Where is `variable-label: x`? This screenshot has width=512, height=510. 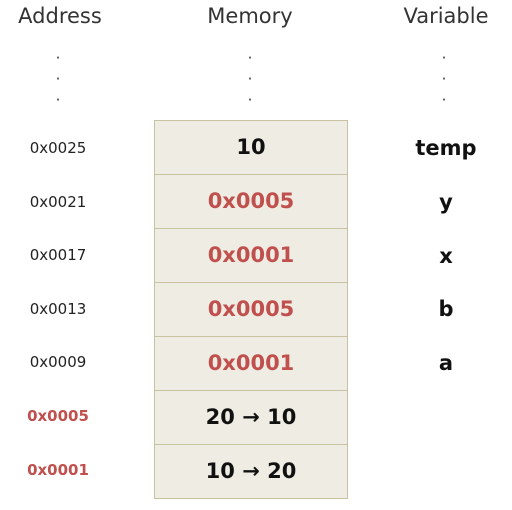 variable-label: x is located at coordinates (446, 256).